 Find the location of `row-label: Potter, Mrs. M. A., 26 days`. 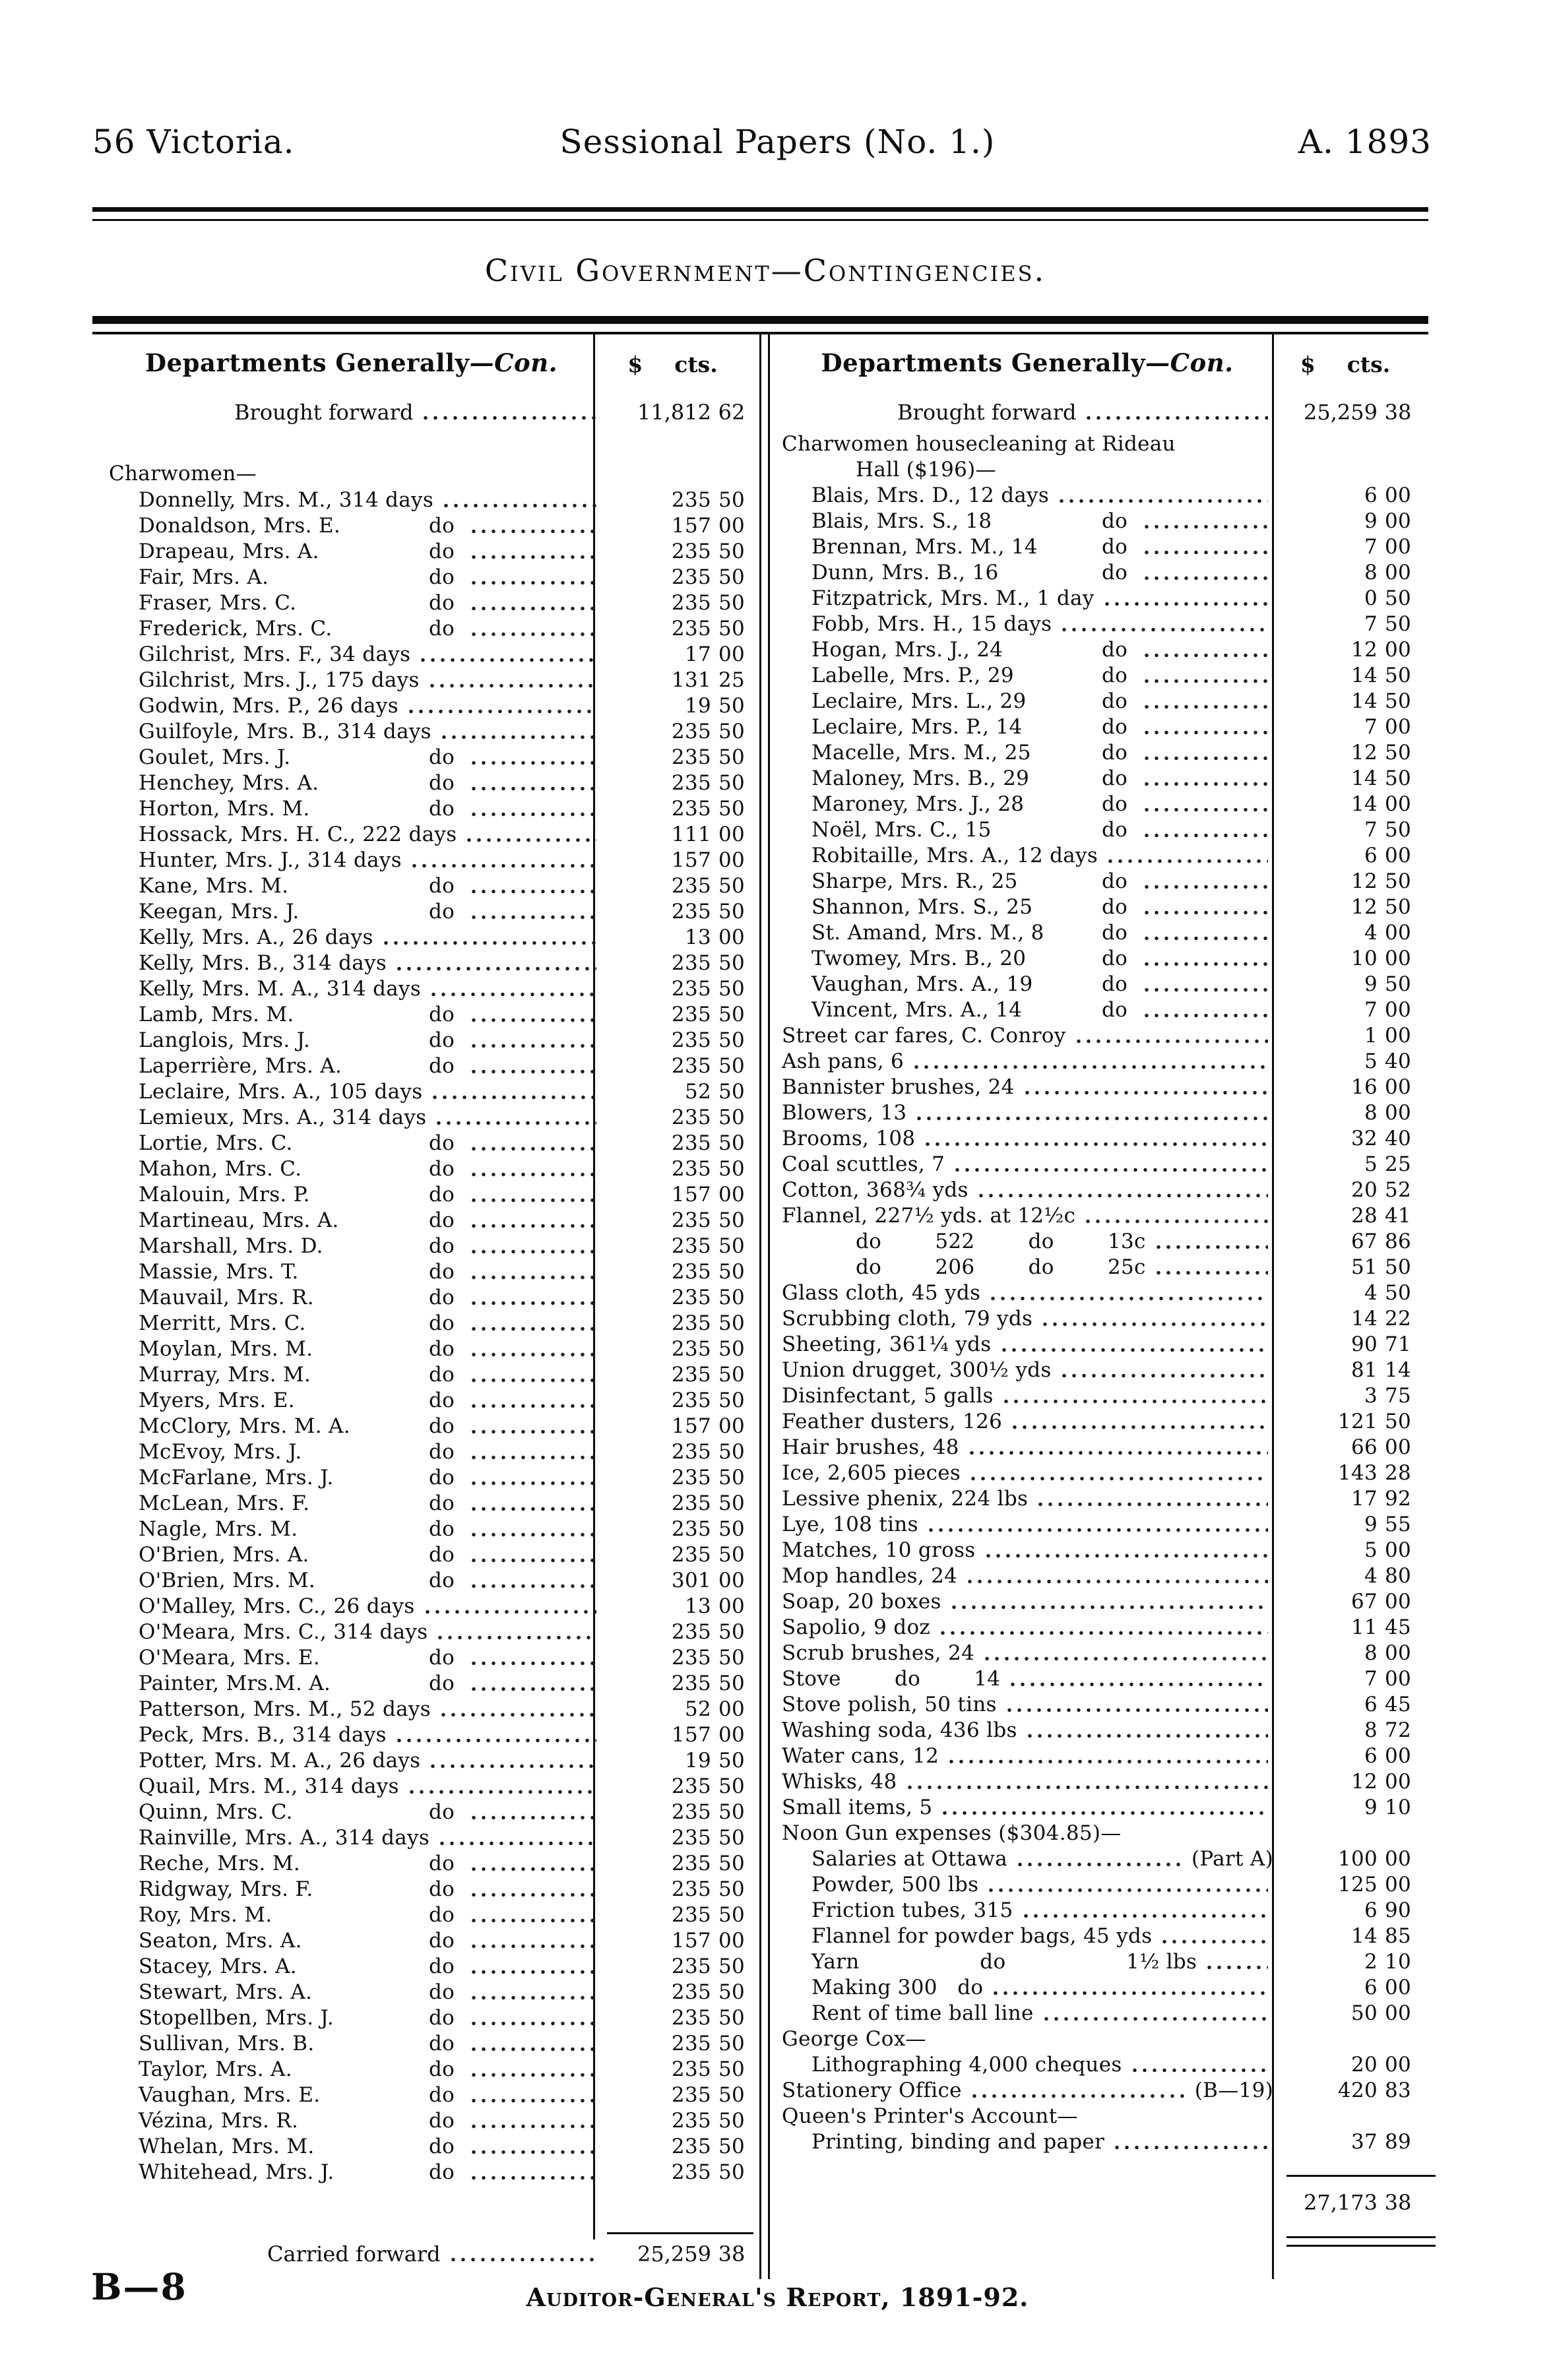

row-label: Potter, Mrs. M. A., 26 days is located at coordinates (280, 1760).